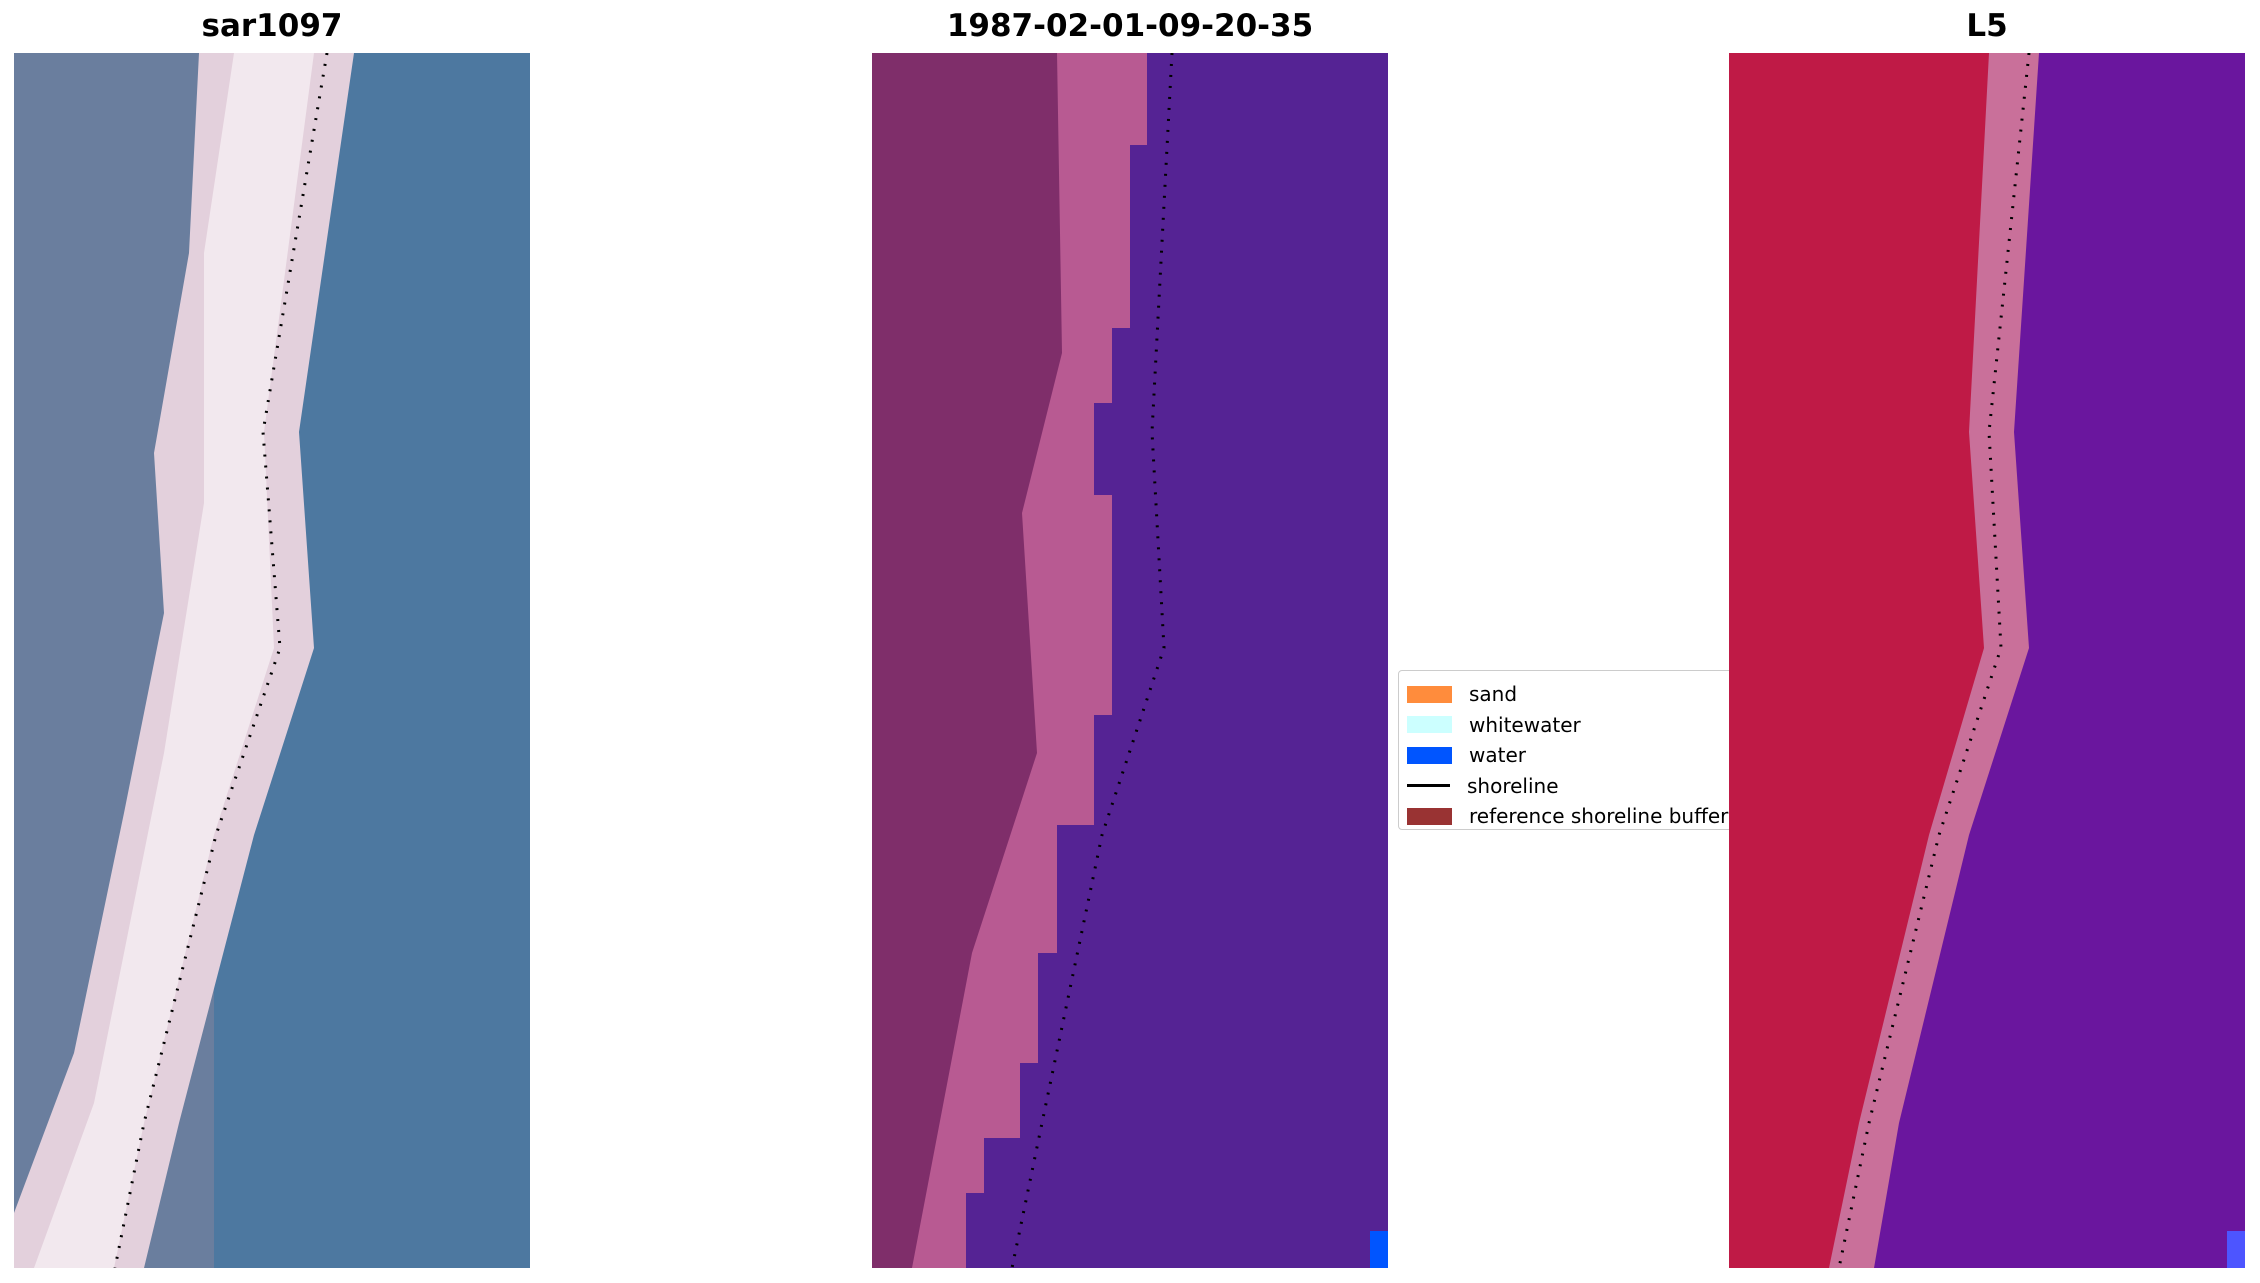  I want to click on legend-item: shoreline, so click(1483, 786).